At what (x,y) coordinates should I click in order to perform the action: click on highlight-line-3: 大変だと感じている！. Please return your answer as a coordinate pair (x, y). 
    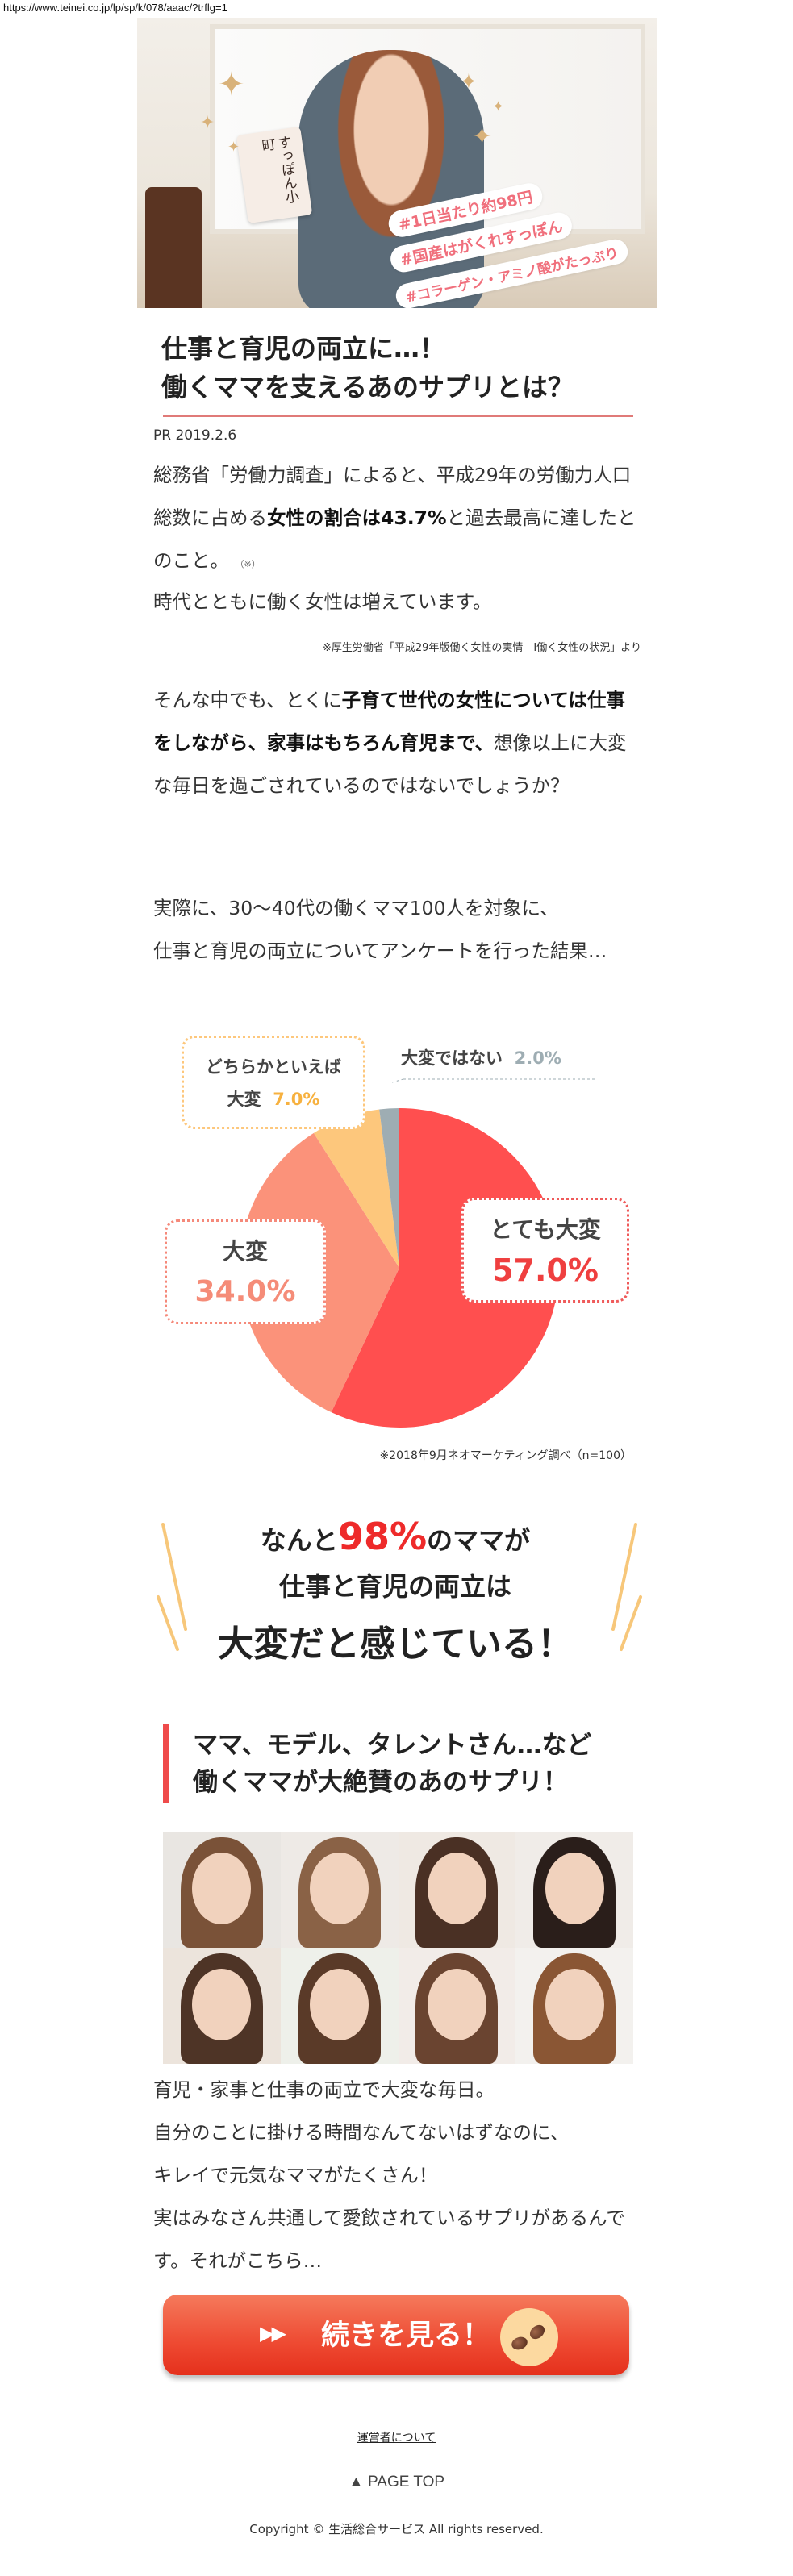
    Looking at the image, I should click on (396, 1644).